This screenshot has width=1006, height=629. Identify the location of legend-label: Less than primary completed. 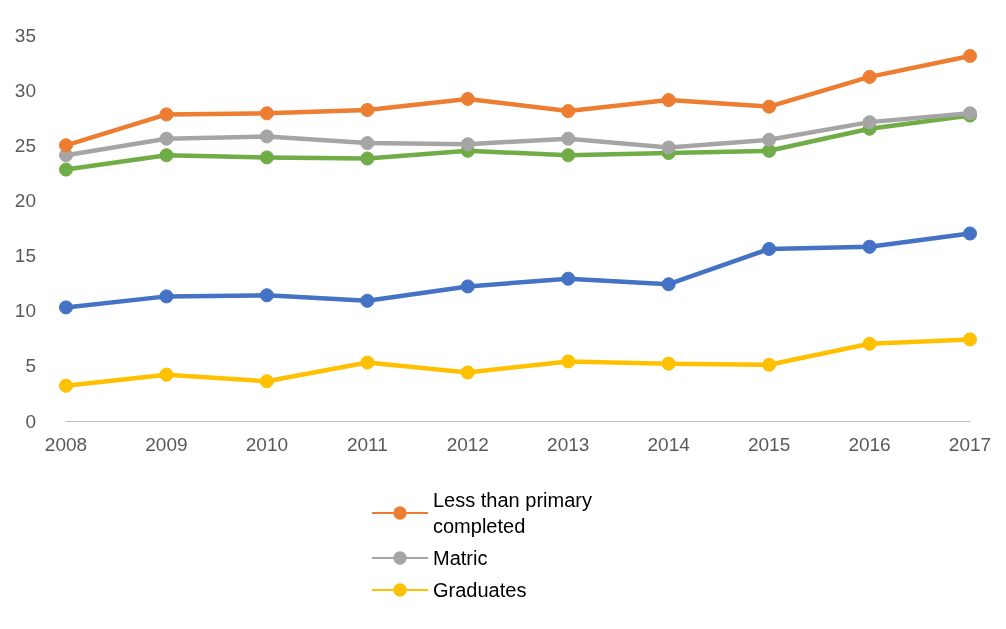
(515, 513).